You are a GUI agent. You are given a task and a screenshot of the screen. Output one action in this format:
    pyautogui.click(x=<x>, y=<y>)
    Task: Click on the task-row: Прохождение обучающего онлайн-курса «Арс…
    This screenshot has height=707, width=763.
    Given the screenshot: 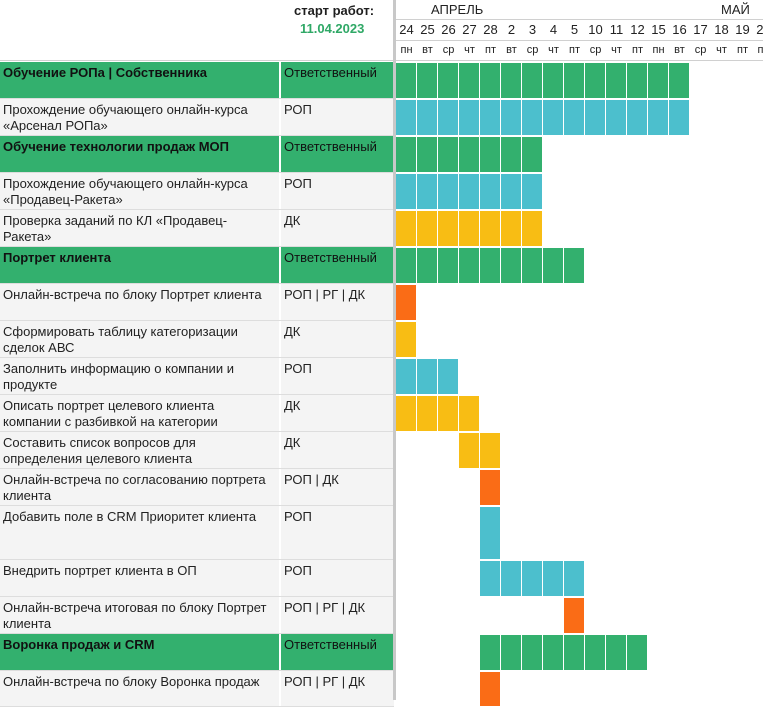 What is the action you would take?
    pyautogui.click(x=197, y=117)
    